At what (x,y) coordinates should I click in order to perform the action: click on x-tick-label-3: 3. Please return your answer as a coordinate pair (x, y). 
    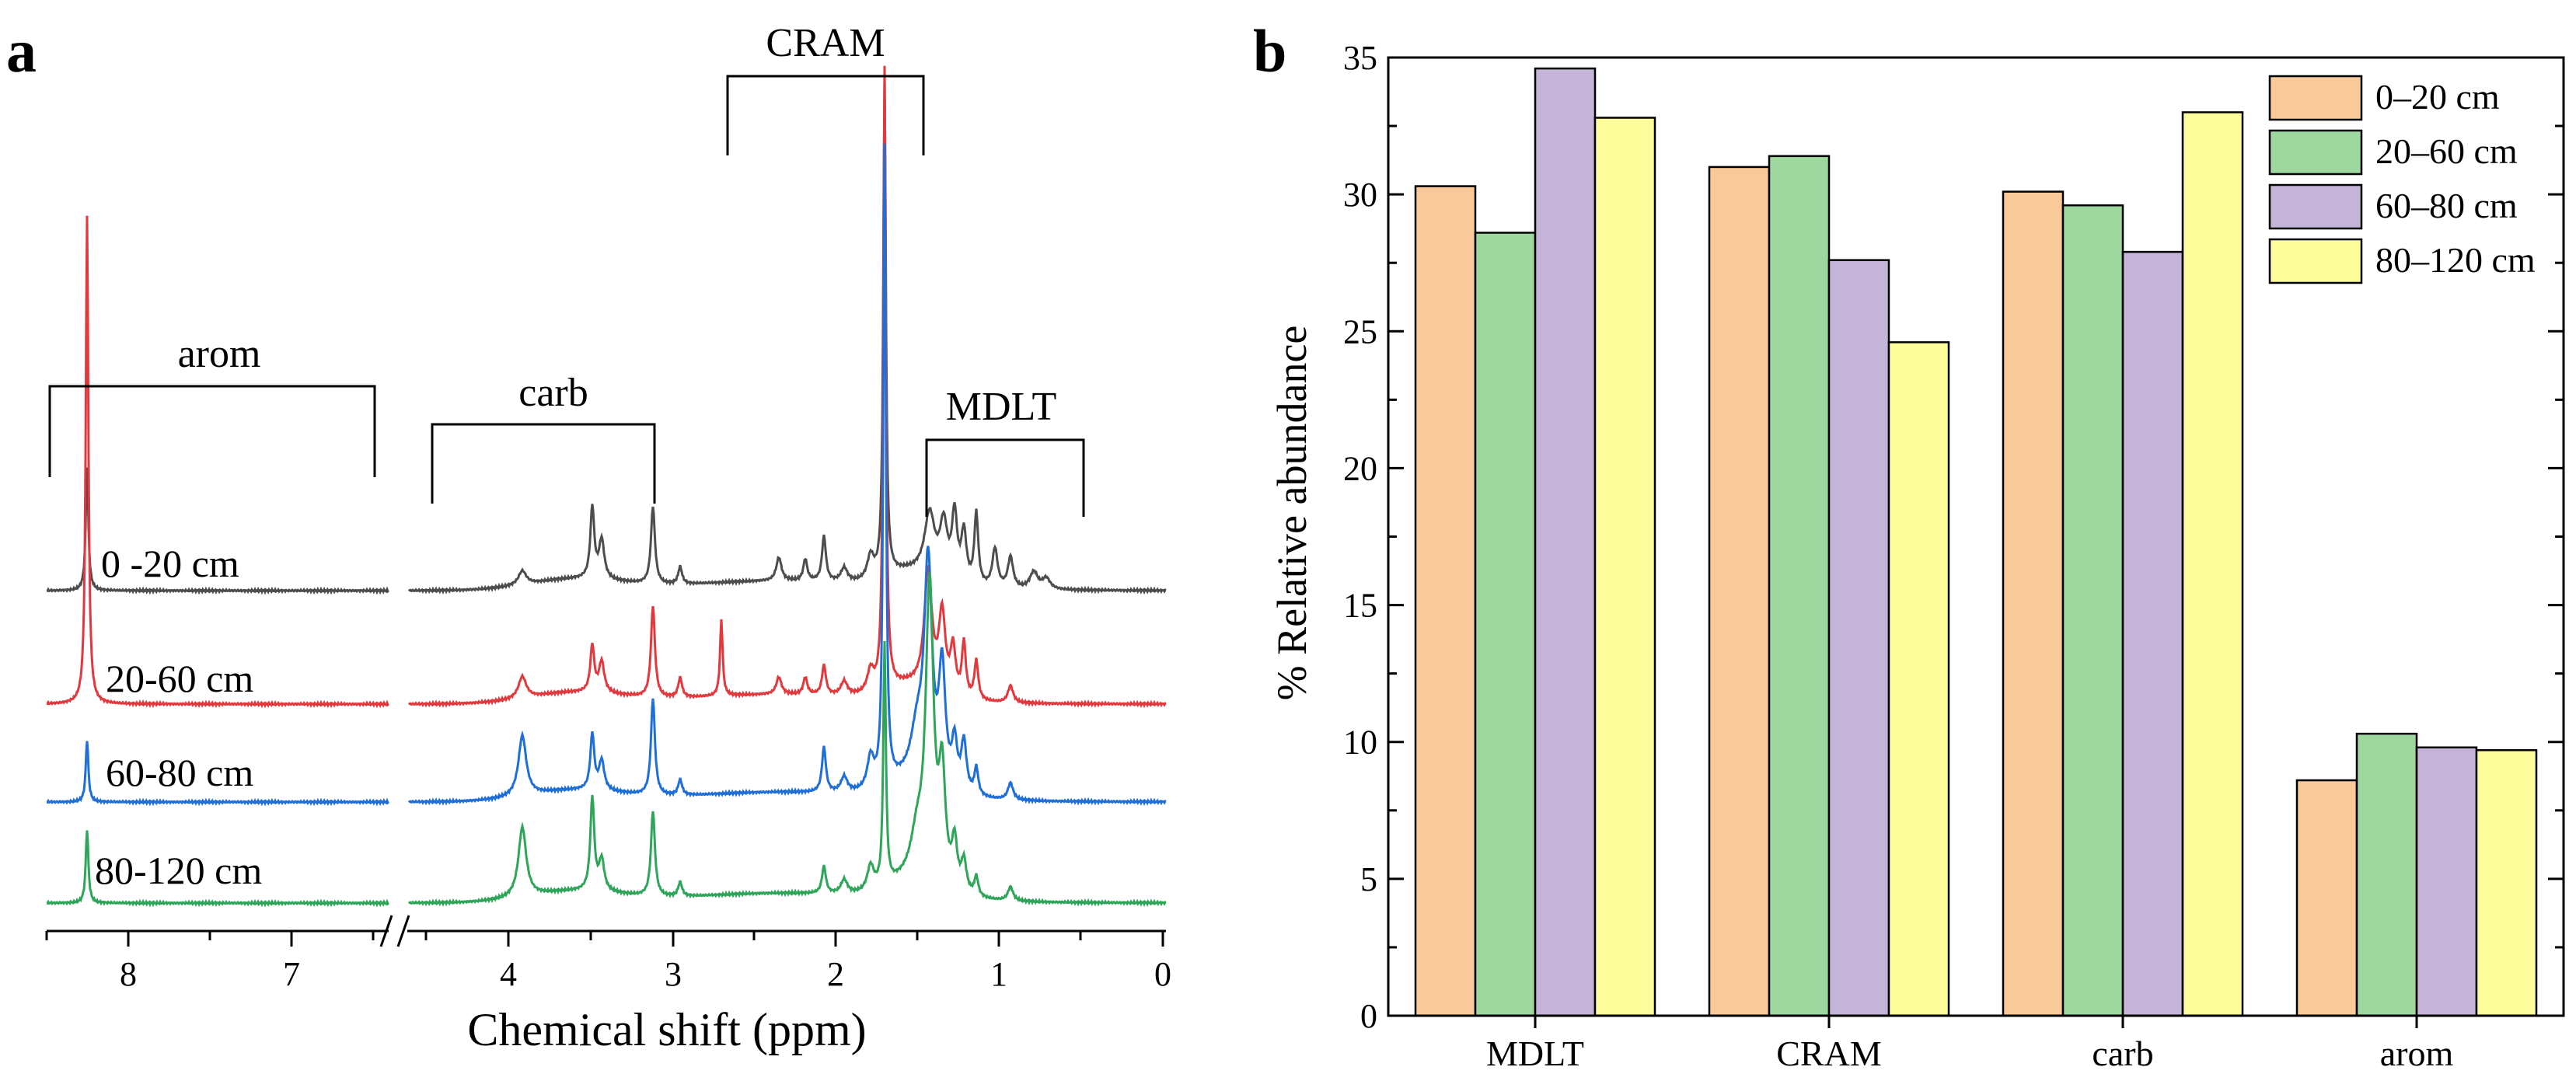
    Looking at the image, I should click on (674, 974).